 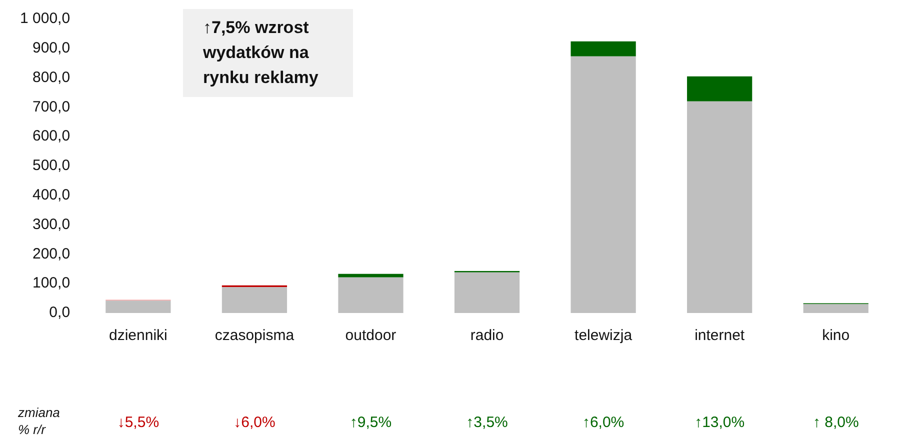 I want to click on y-tick-label: 500,0, so click(x=51, y=165).